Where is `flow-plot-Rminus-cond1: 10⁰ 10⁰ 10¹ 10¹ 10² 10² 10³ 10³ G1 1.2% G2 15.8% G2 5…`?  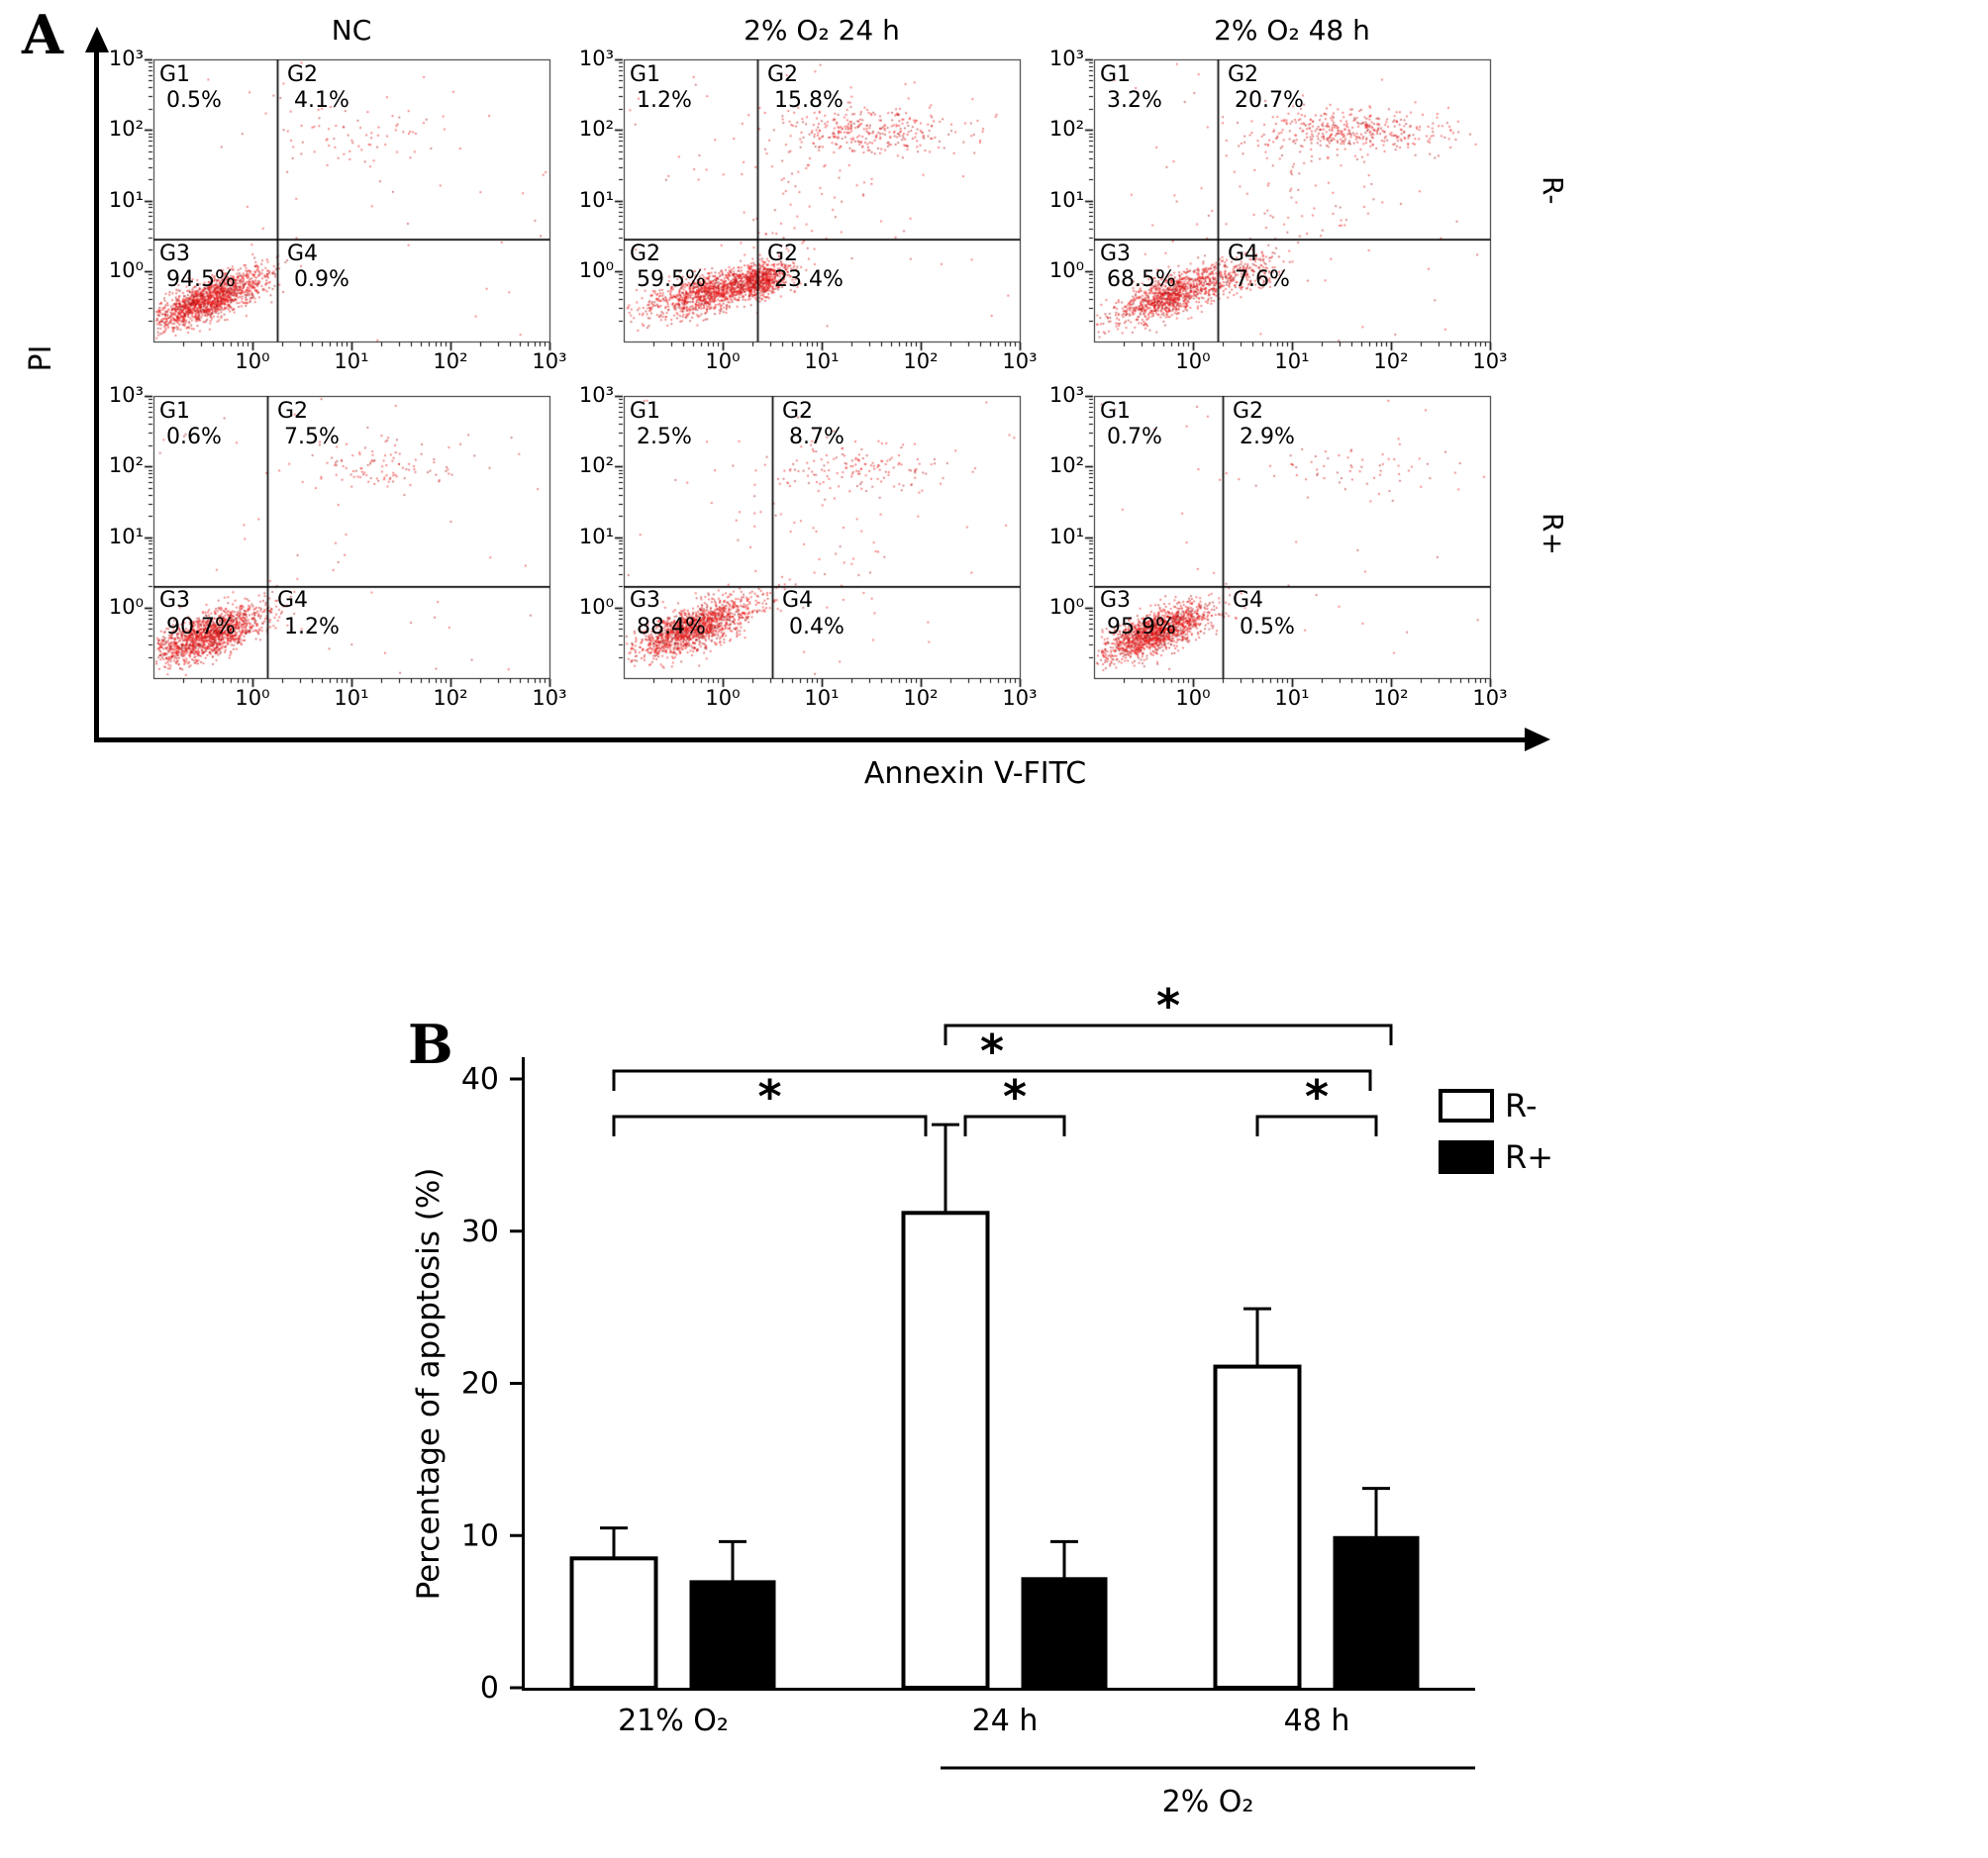
flow-plot-Rminus-cond1: 10⁰ 10⁰ 10¹ 10¹ 10² 10² 10³ 10³ G1 1.2% G2 15.8% G2 5… is located at coordinates (808, 210).